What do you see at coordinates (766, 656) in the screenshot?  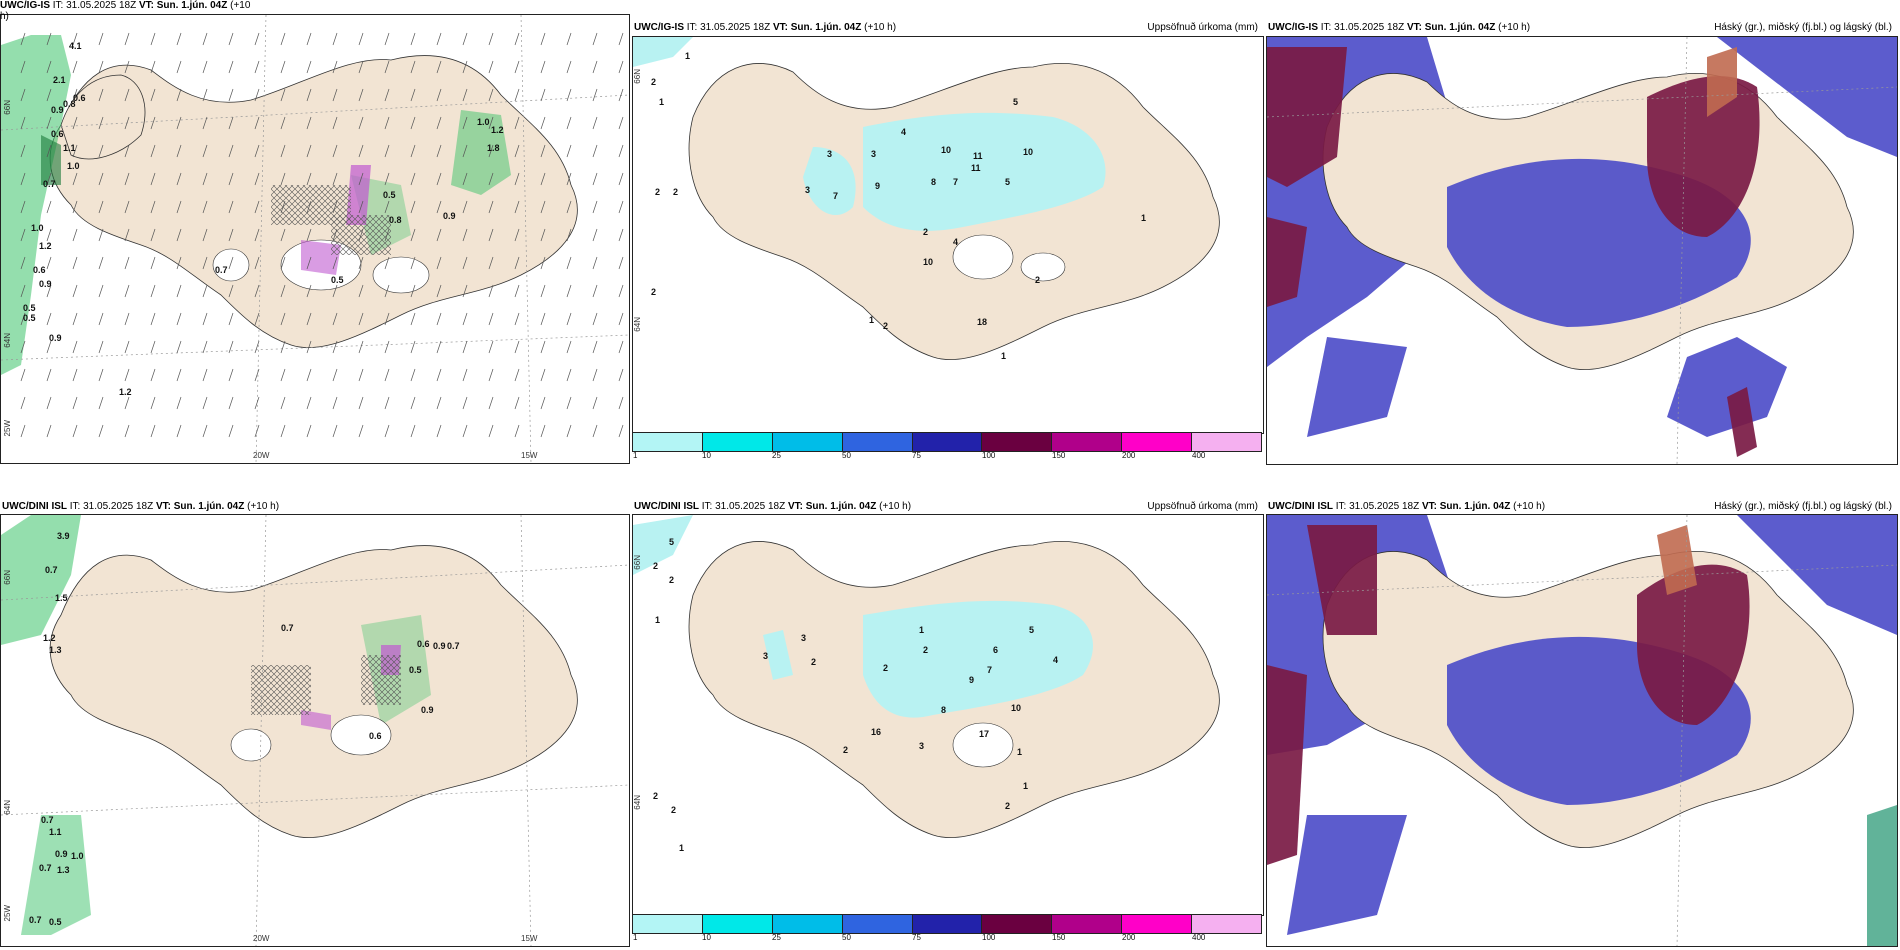 I see `precip-label: 3` at bounding box center [766, 656].